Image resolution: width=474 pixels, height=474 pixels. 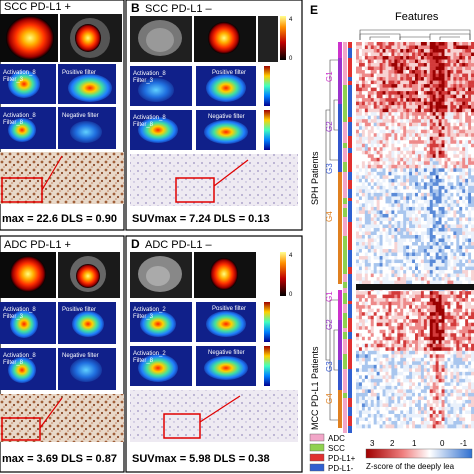 What do you see at coordinates (229, 309) in the screenshot?
I see `panel-d-tile-2-label: Positive filter` at bounding box center [229, 309].